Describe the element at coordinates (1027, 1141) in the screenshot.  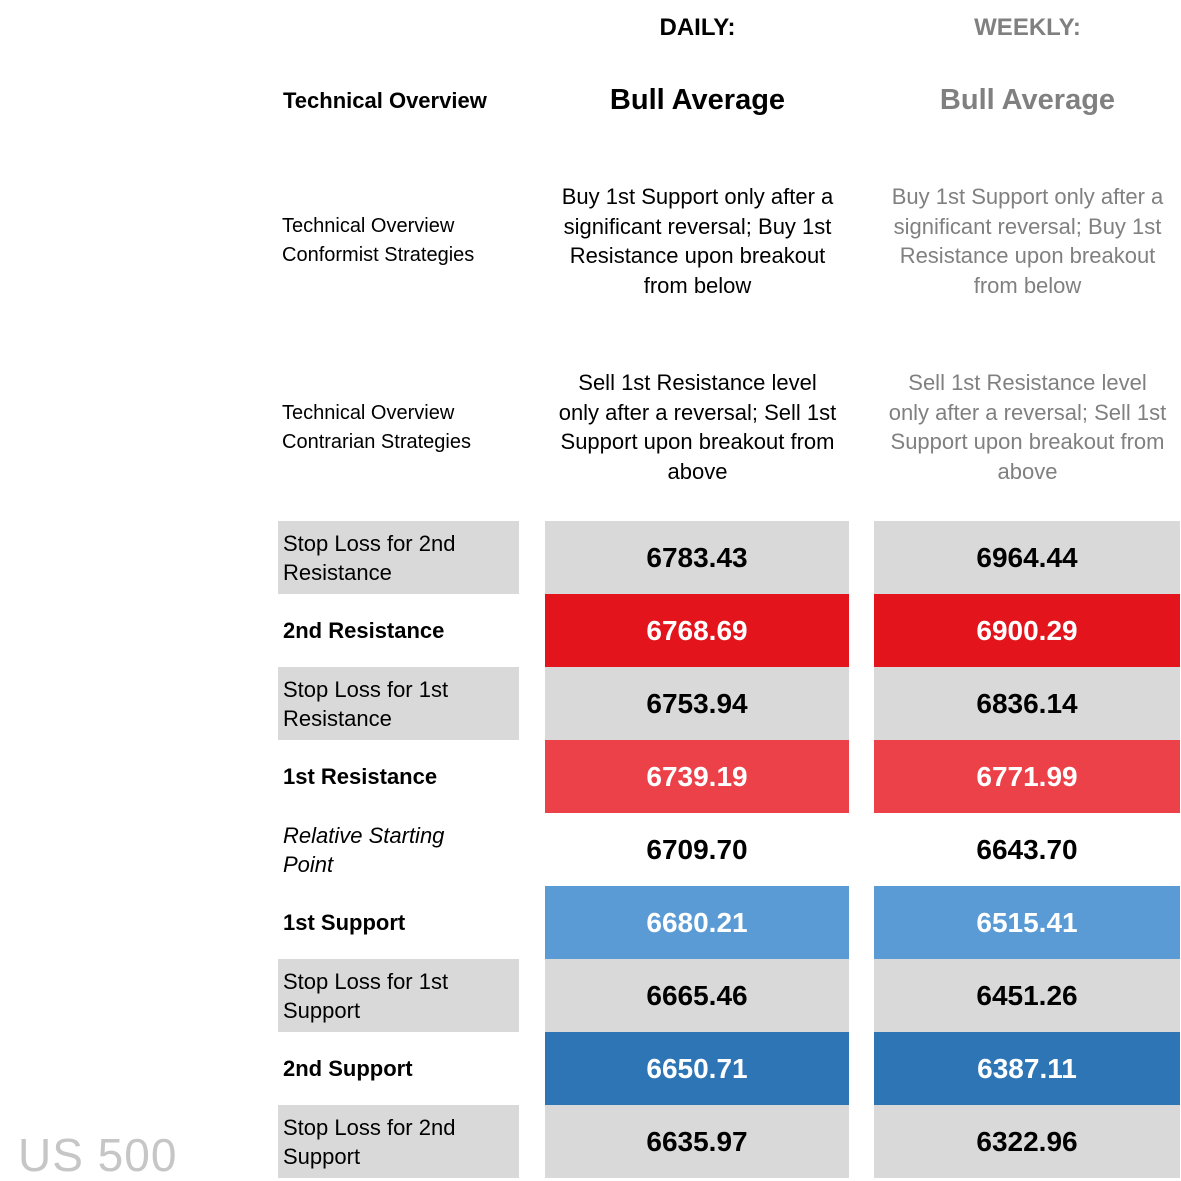
I see `weekly-stop-loss-2nd-support: 6322.96` at that location.